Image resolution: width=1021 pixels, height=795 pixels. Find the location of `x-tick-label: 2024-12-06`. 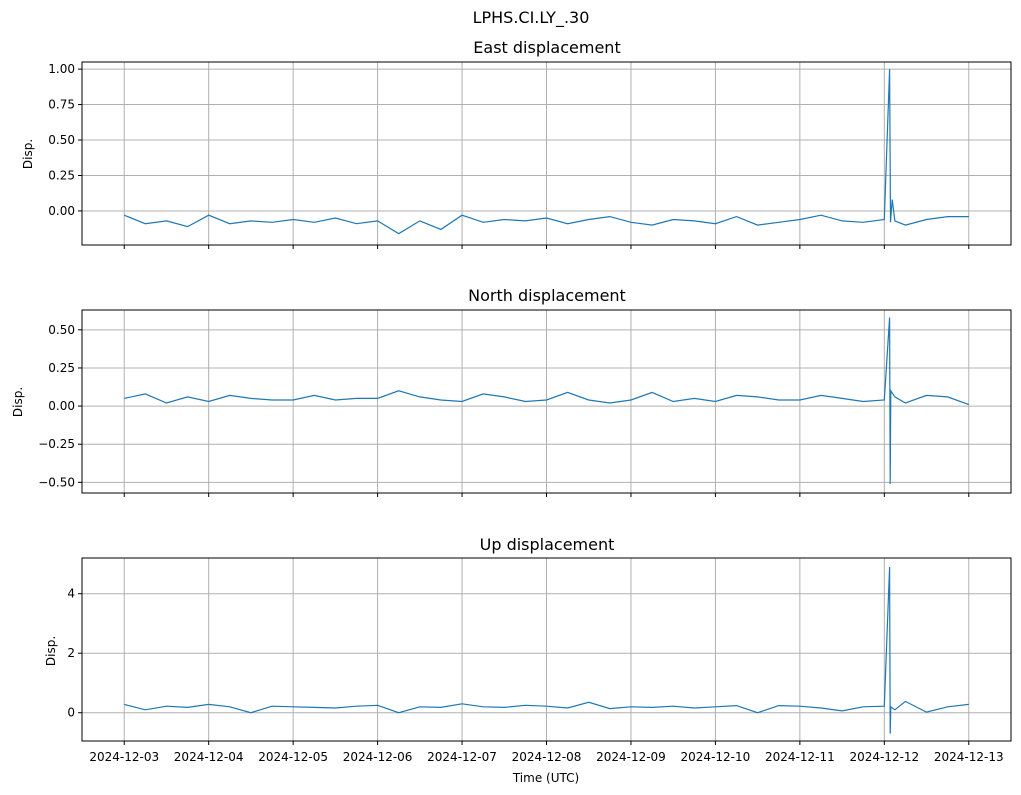

x-tick-label: 2024-12-06 is located at coordinates (378, 757).